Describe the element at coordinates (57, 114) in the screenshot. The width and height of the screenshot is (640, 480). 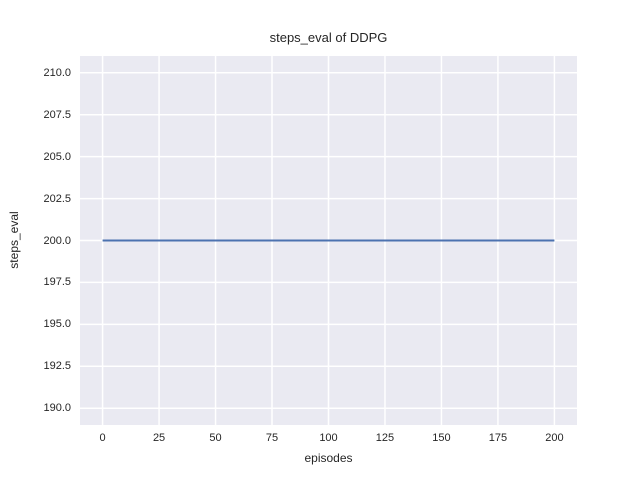
I see `y-tick-label: 207.5` at that location.